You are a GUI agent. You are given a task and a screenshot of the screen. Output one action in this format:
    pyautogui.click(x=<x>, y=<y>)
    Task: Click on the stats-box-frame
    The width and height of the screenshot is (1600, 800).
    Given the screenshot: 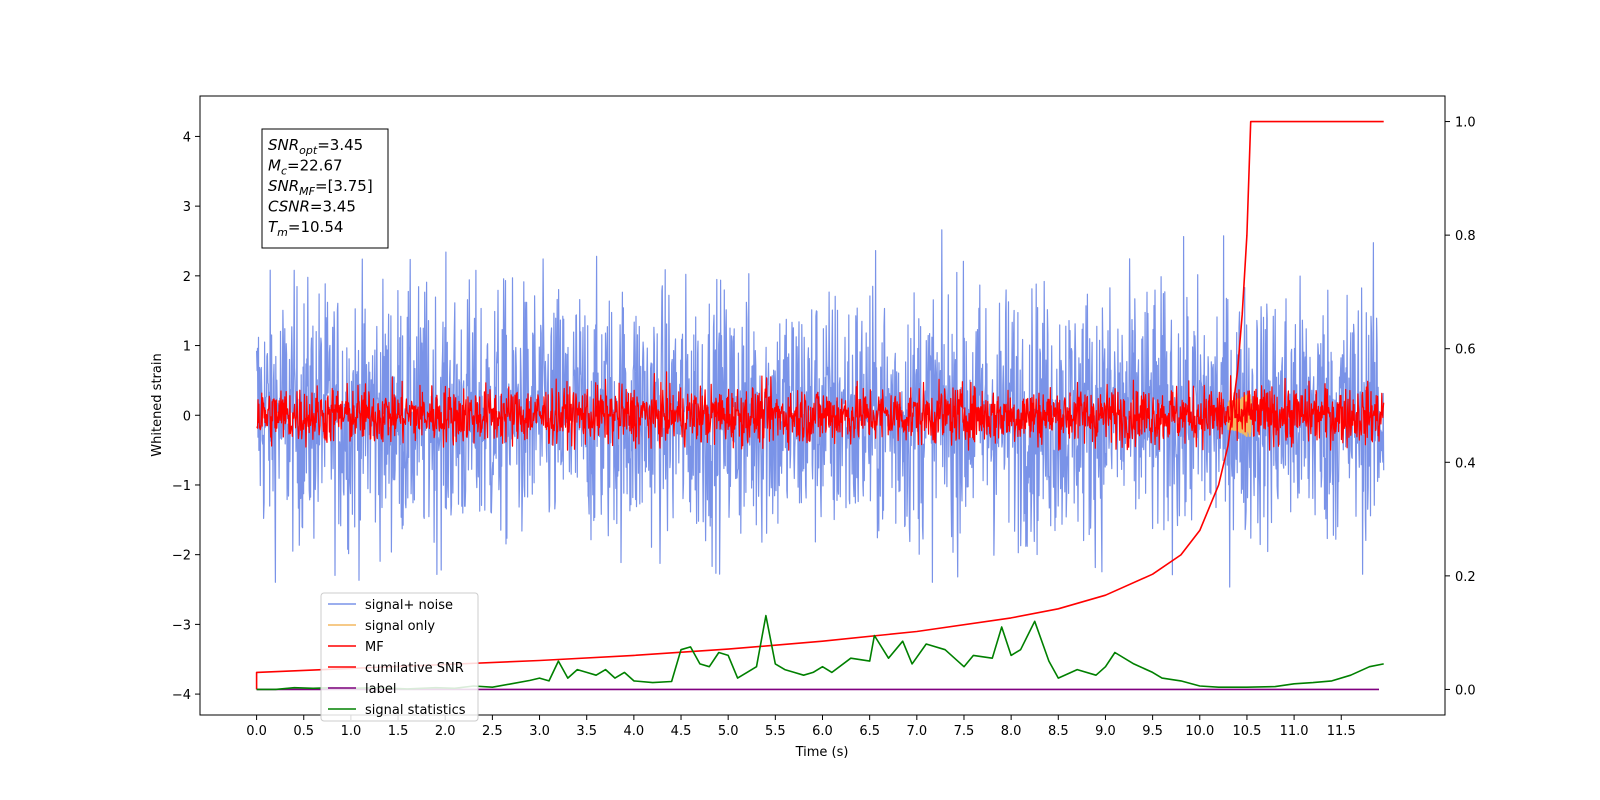 What is the action you would take?
    pyautogui.click(x=325, y=188)
    